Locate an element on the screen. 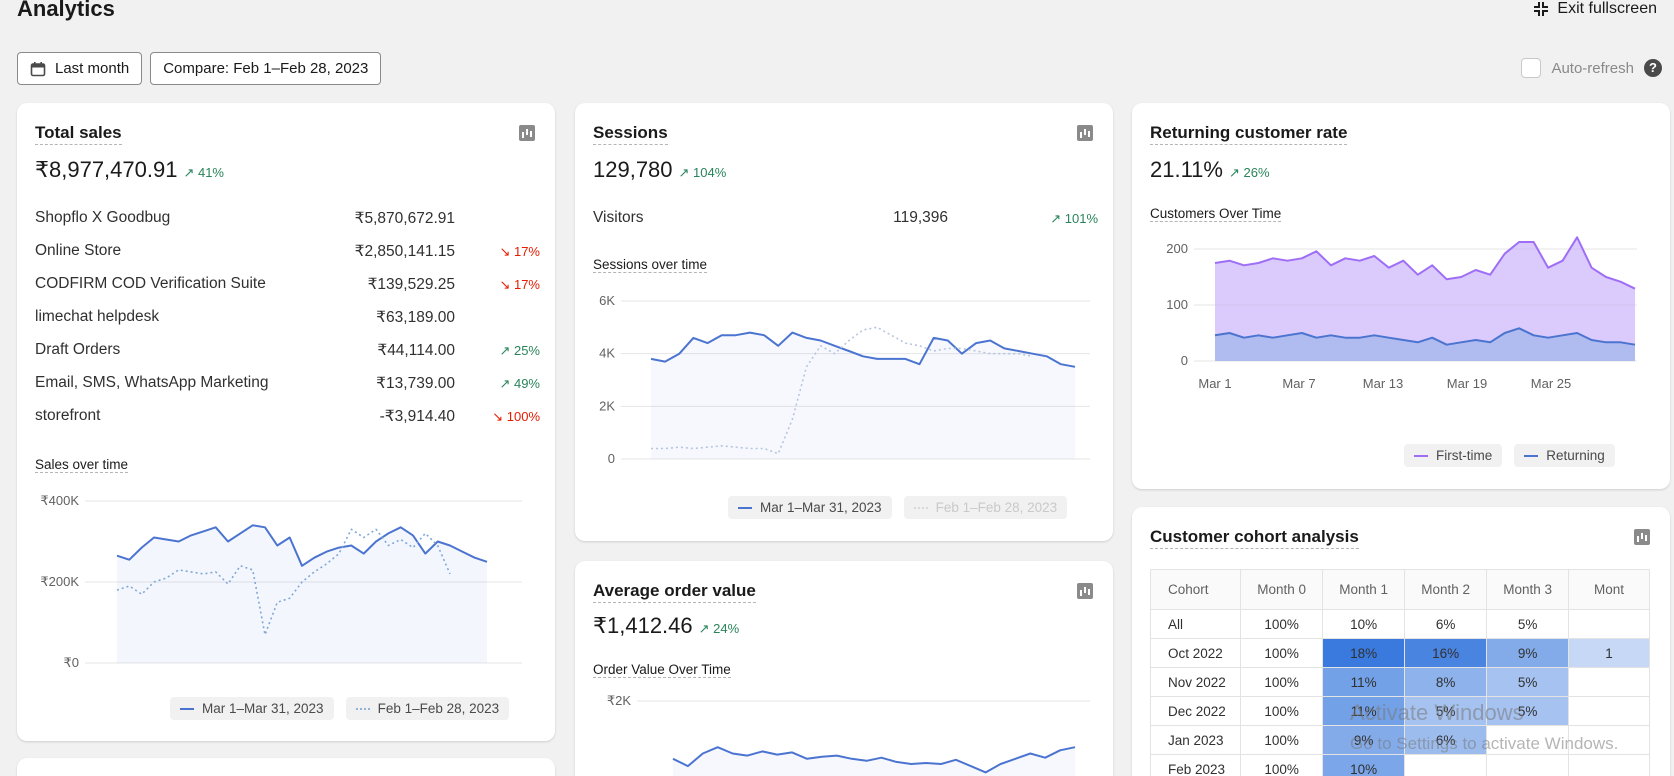 The width and height of the screenshot is (1674, 776). channel-value: ₹44,114.00 is located at coordinates (416, 350).